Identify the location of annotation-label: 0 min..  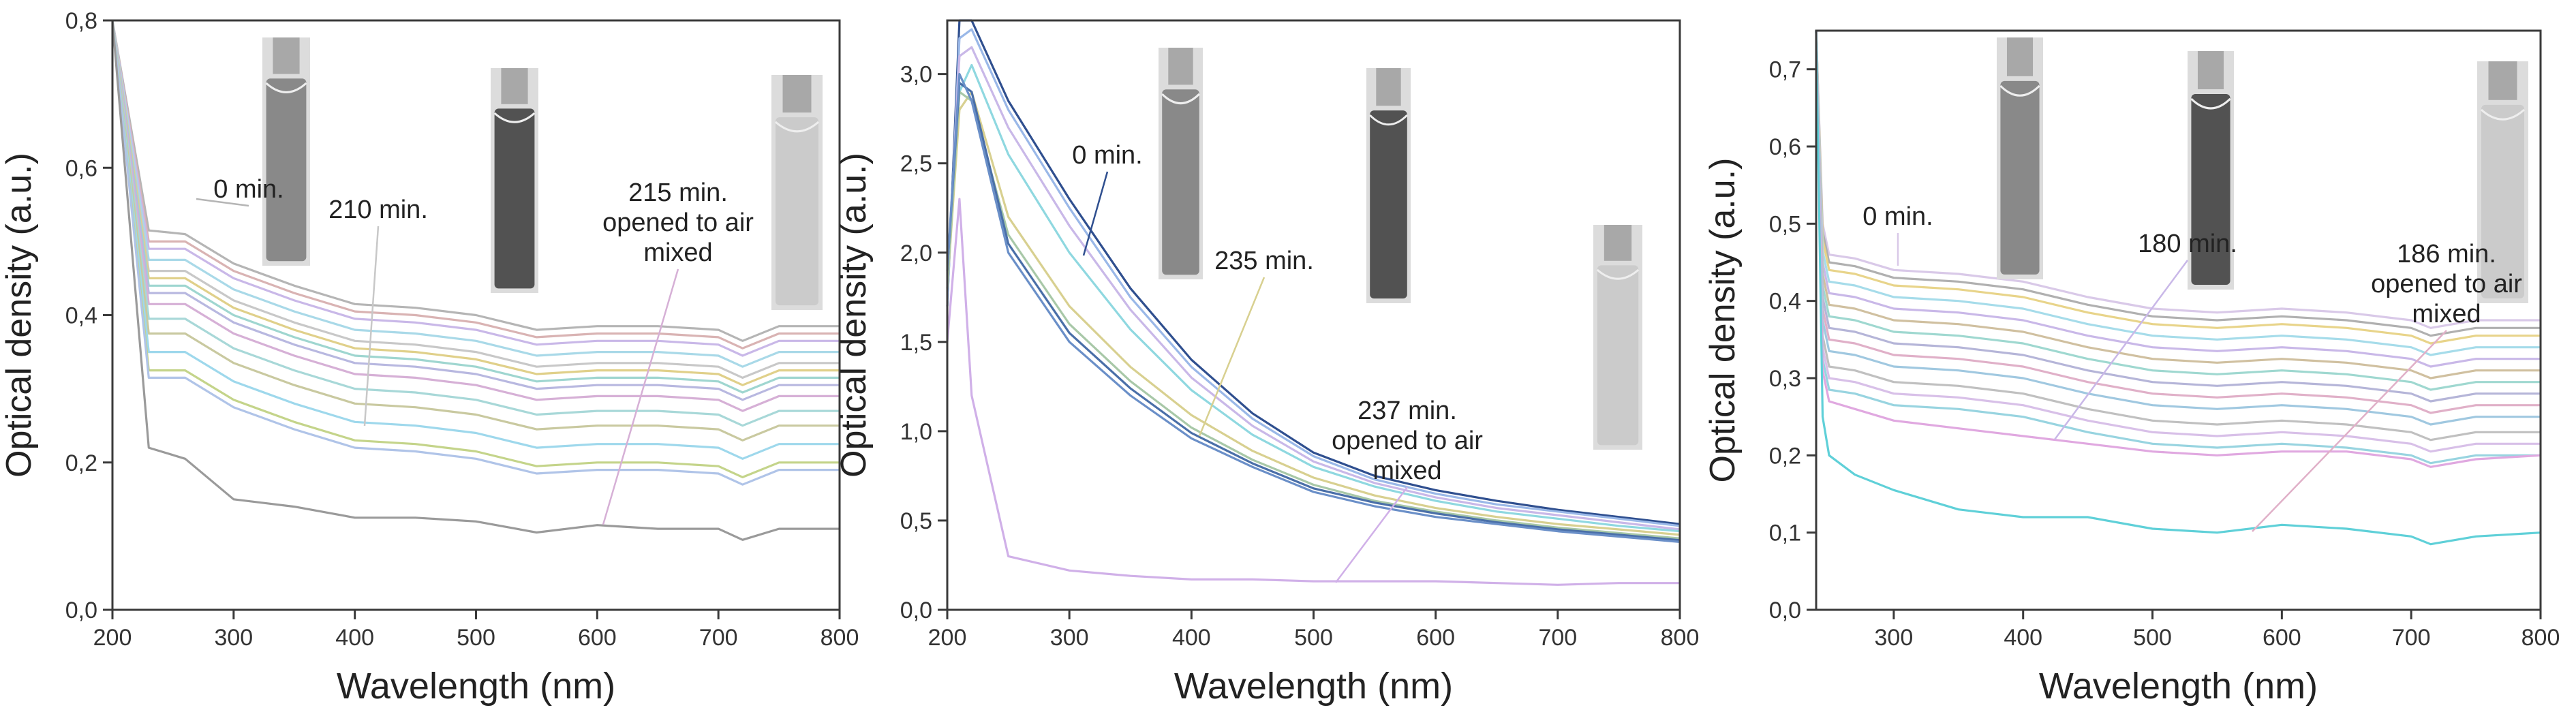
(1107, 155).